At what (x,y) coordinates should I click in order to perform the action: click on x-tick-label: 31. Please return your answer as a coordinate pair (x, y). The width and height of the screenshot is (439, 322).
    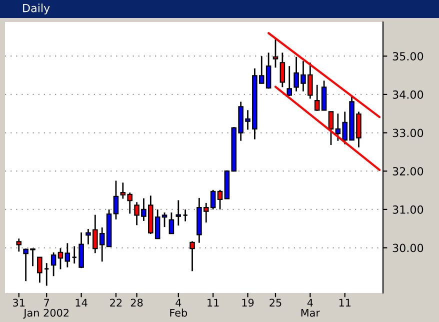
    Looking at the image, I should click on (19, 302).